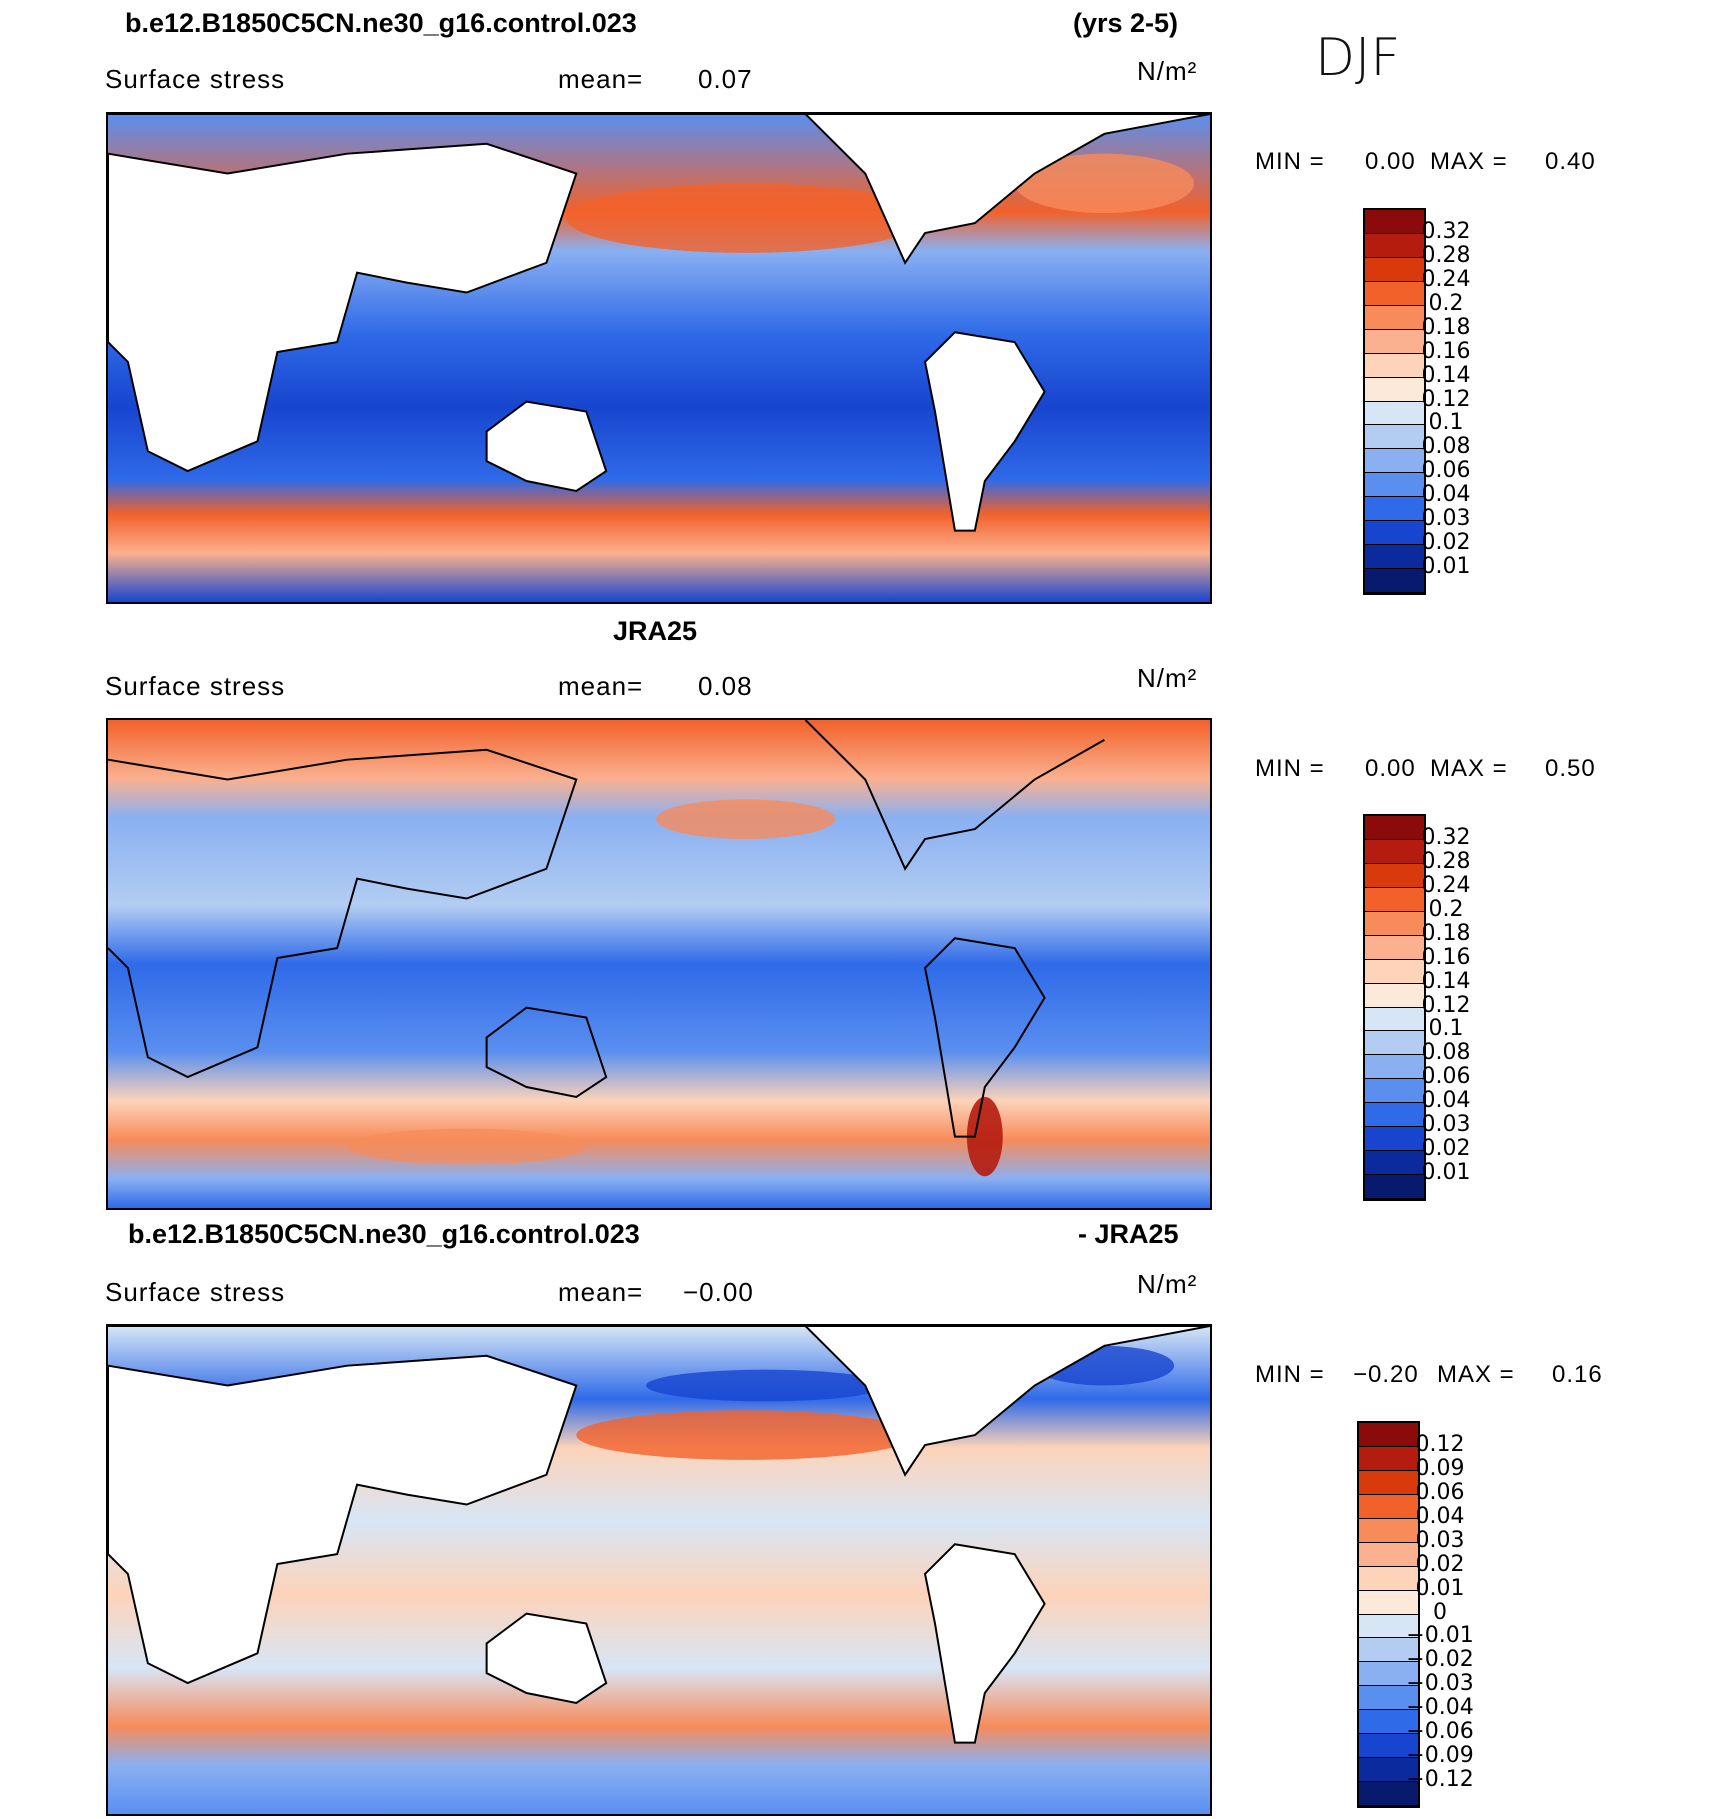 The width and height of the screenshot is (1710, 1819). What do you see at coordinates (1290, 768) in the screenshot?
I see `panel2-min-label: MIN =` at bounding box center [1290, 768].